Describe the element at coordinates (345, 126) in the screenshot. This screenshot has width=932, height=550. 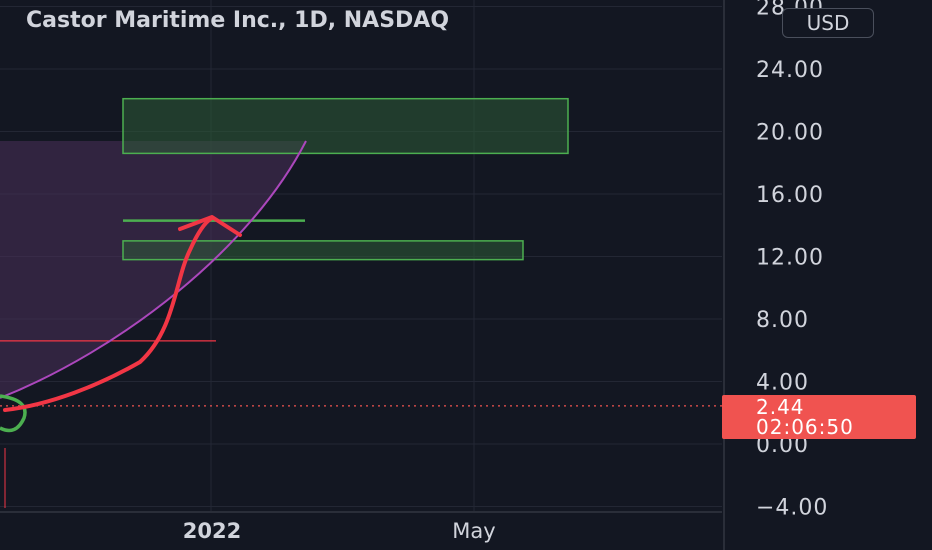
I see `upper-zone` at that location.